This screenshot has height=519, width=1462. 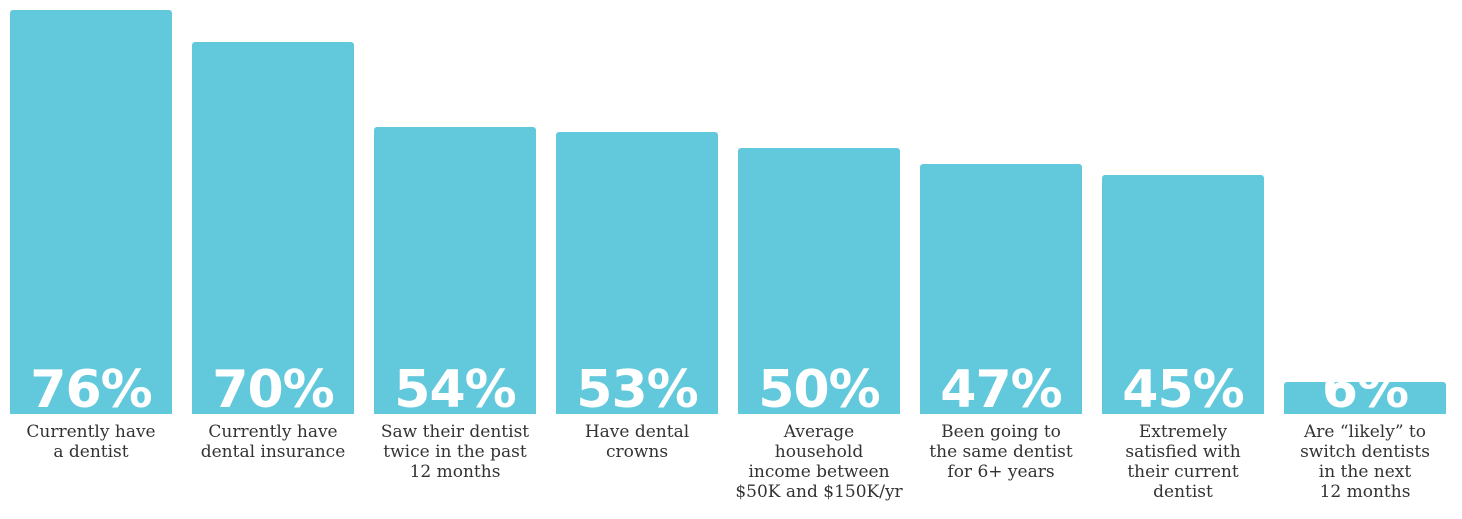 I want to click on bar-value-label: 70%, so click(x=273, y=389).